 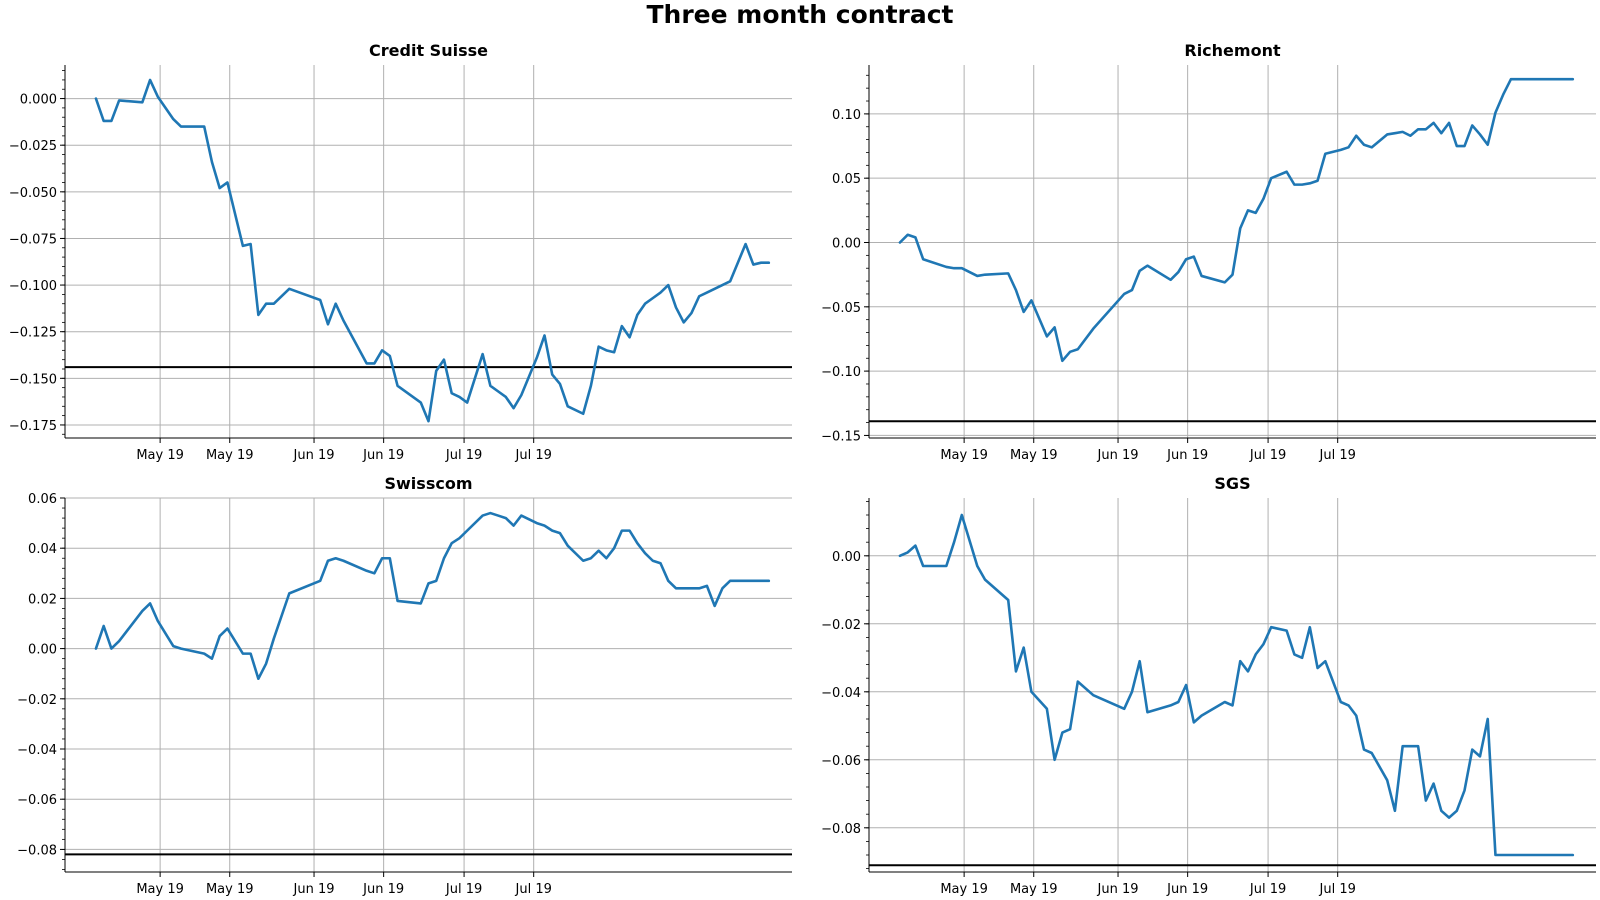 I want to click on y-tick-label: −0.15, so click(x=841, y=436).